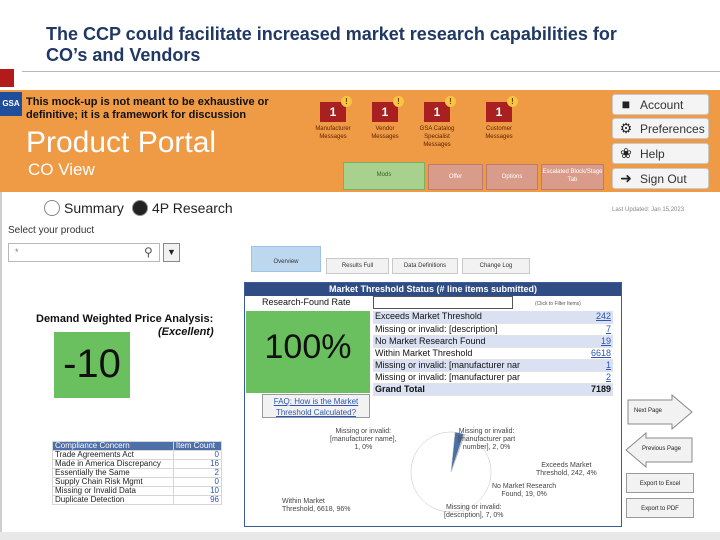 The width and height of the screenshot is (720, 540). What do you see at coordinates (660, 483) in the screenshot?
I see `export-excel-button: Export to Excel` at bounding box center [660, 483].